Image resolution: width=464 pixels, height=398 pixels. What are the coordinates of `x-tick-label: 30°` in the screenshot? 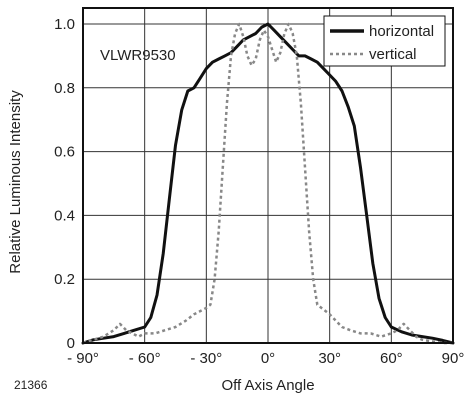 It's located at (329, 358).